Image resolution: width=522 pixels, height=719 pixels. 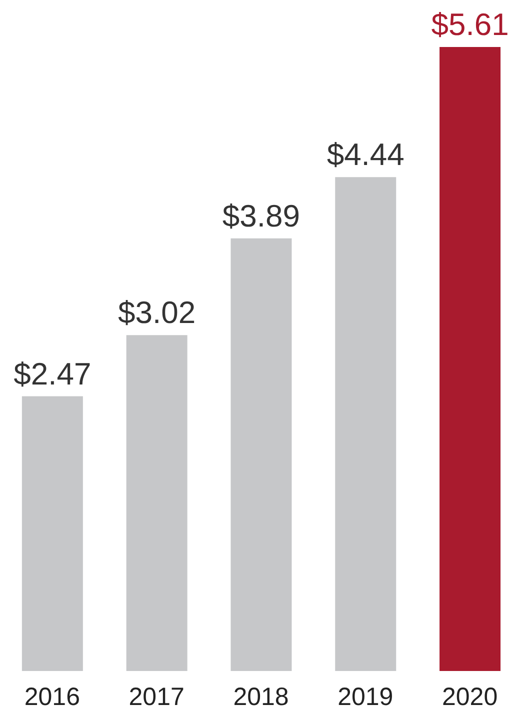 What do you see at coordinates (261, 696) in the screenshot?
I see `x-tick-label: 2018` at bounding box center [261, 696].